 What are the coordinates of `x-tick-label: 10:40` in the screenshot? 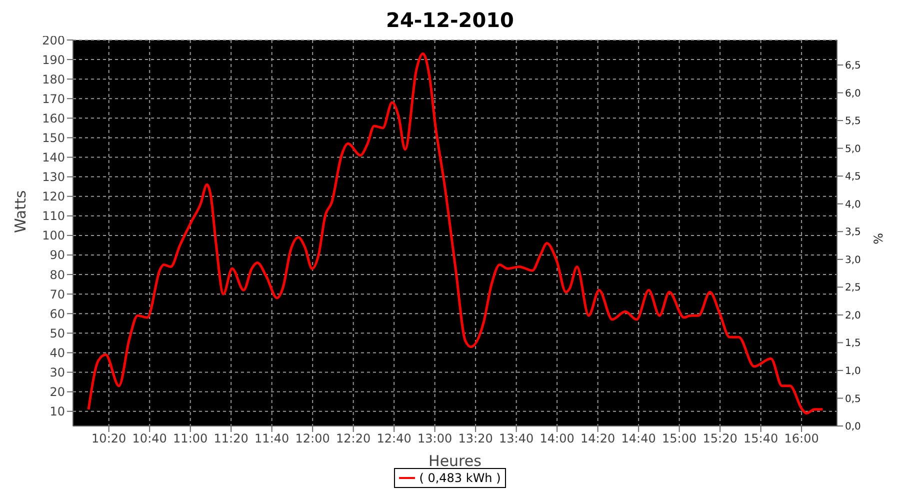 It's located at (149, 439).